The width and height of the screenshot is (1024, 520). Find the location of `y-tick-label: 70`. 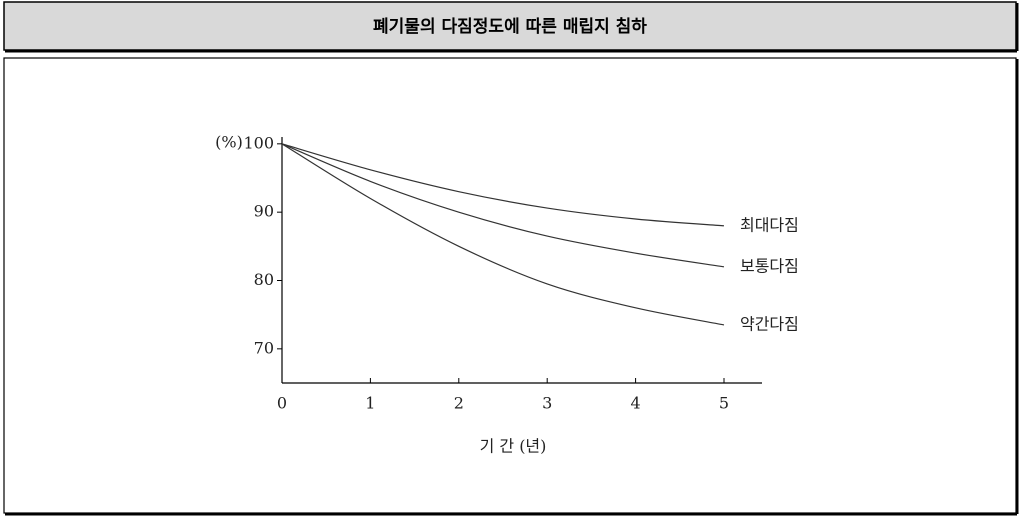

y-tick-label: 70 is located at coordinates (264, 347).